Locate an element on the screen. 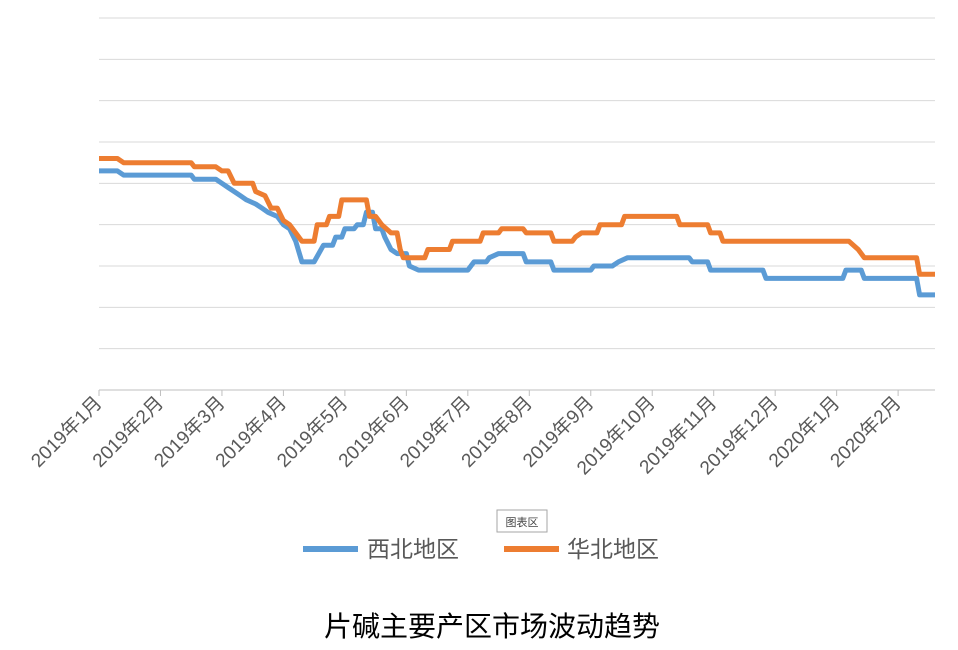 This screenshot has height=650, width=958. legend-item-northwest: 西北地区 is located at coordinates (381, 550).